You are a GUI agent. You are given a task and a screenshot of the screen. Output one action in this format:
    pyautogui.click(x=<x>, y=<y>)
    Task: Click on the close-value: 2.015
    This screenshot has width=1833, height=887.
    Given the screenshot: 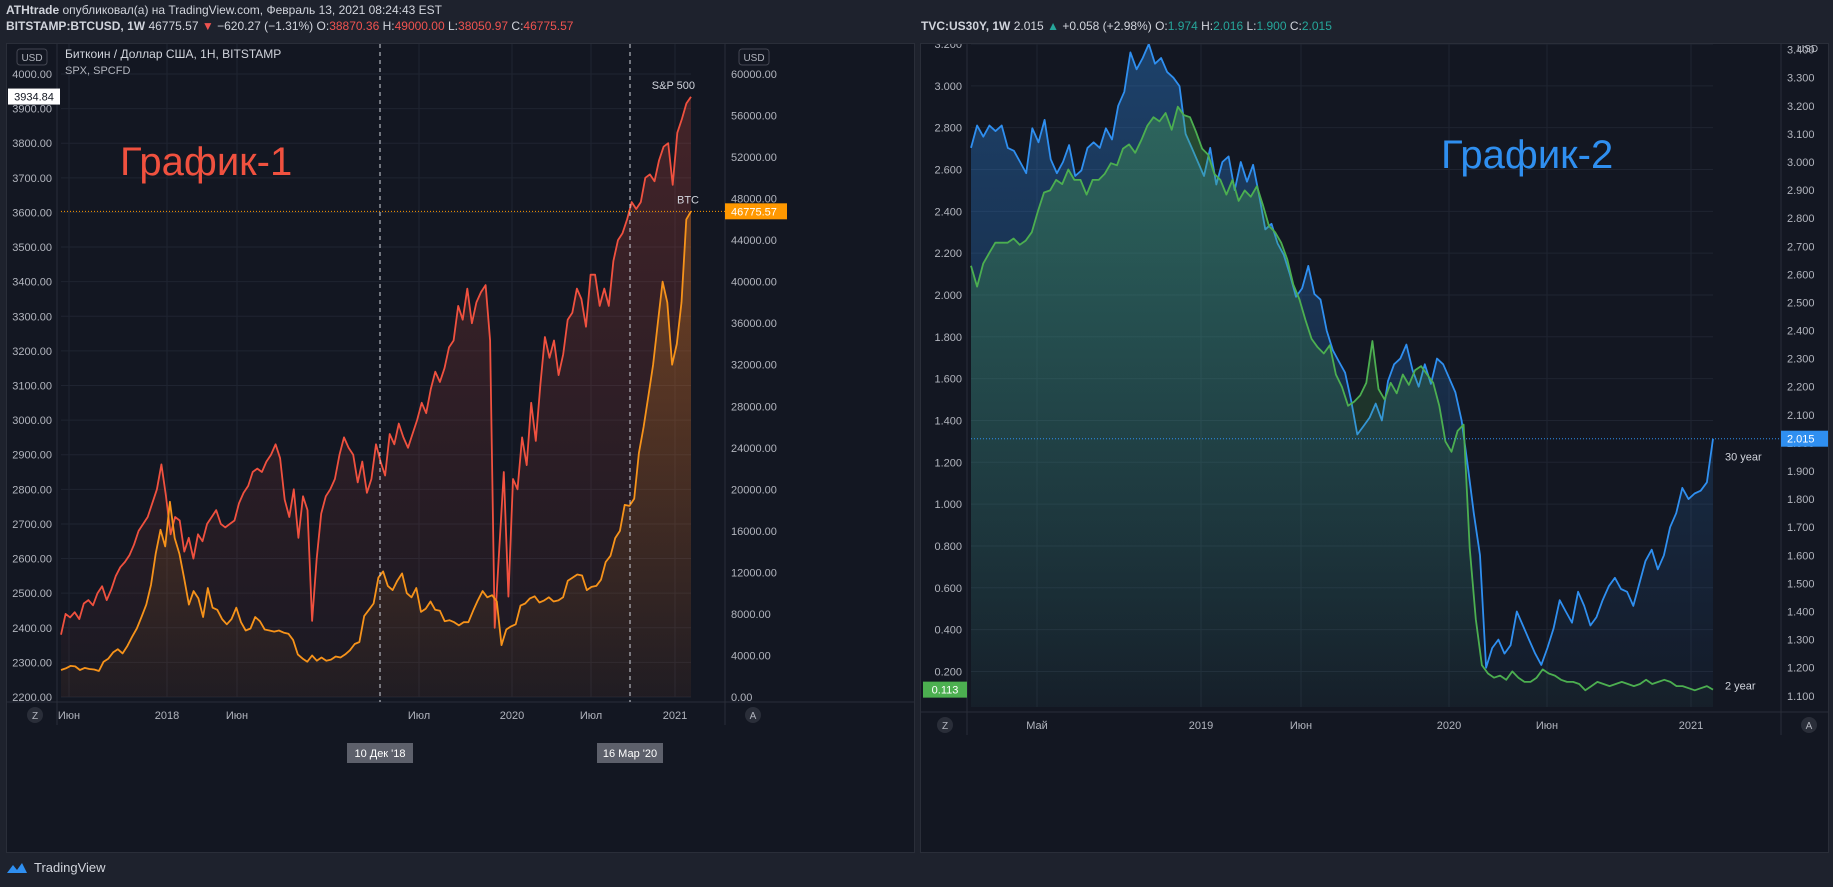 What is the action you would take?
    pyautogui.click(x=1316, y=26)
    